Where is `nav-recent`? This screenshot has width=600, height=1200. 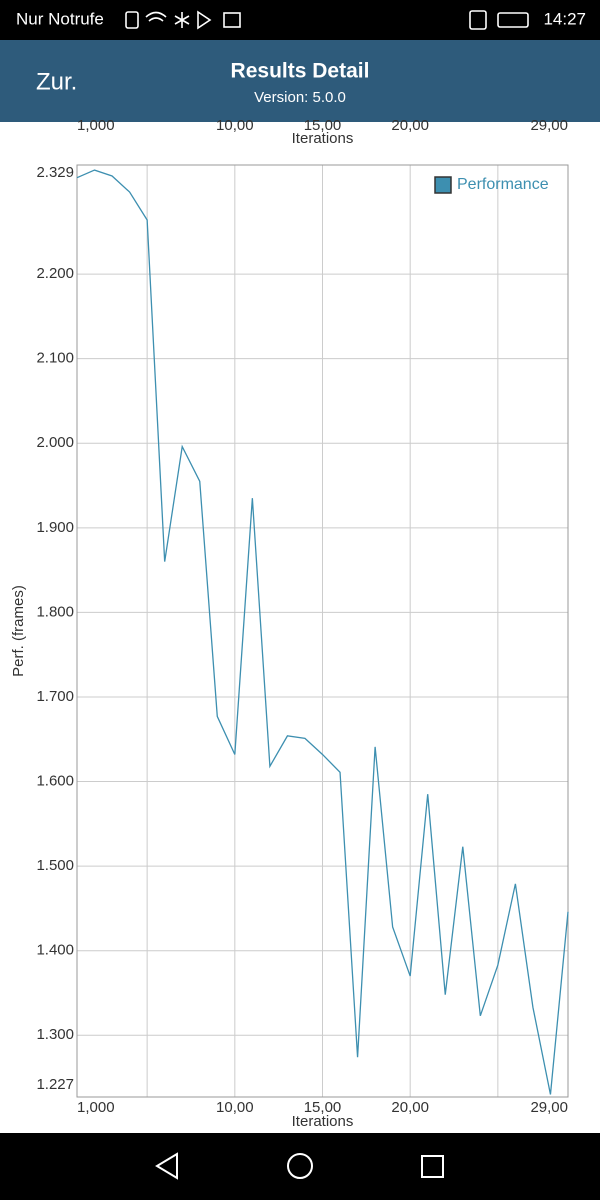
nav-recent is located at coordinates (432, 1166).